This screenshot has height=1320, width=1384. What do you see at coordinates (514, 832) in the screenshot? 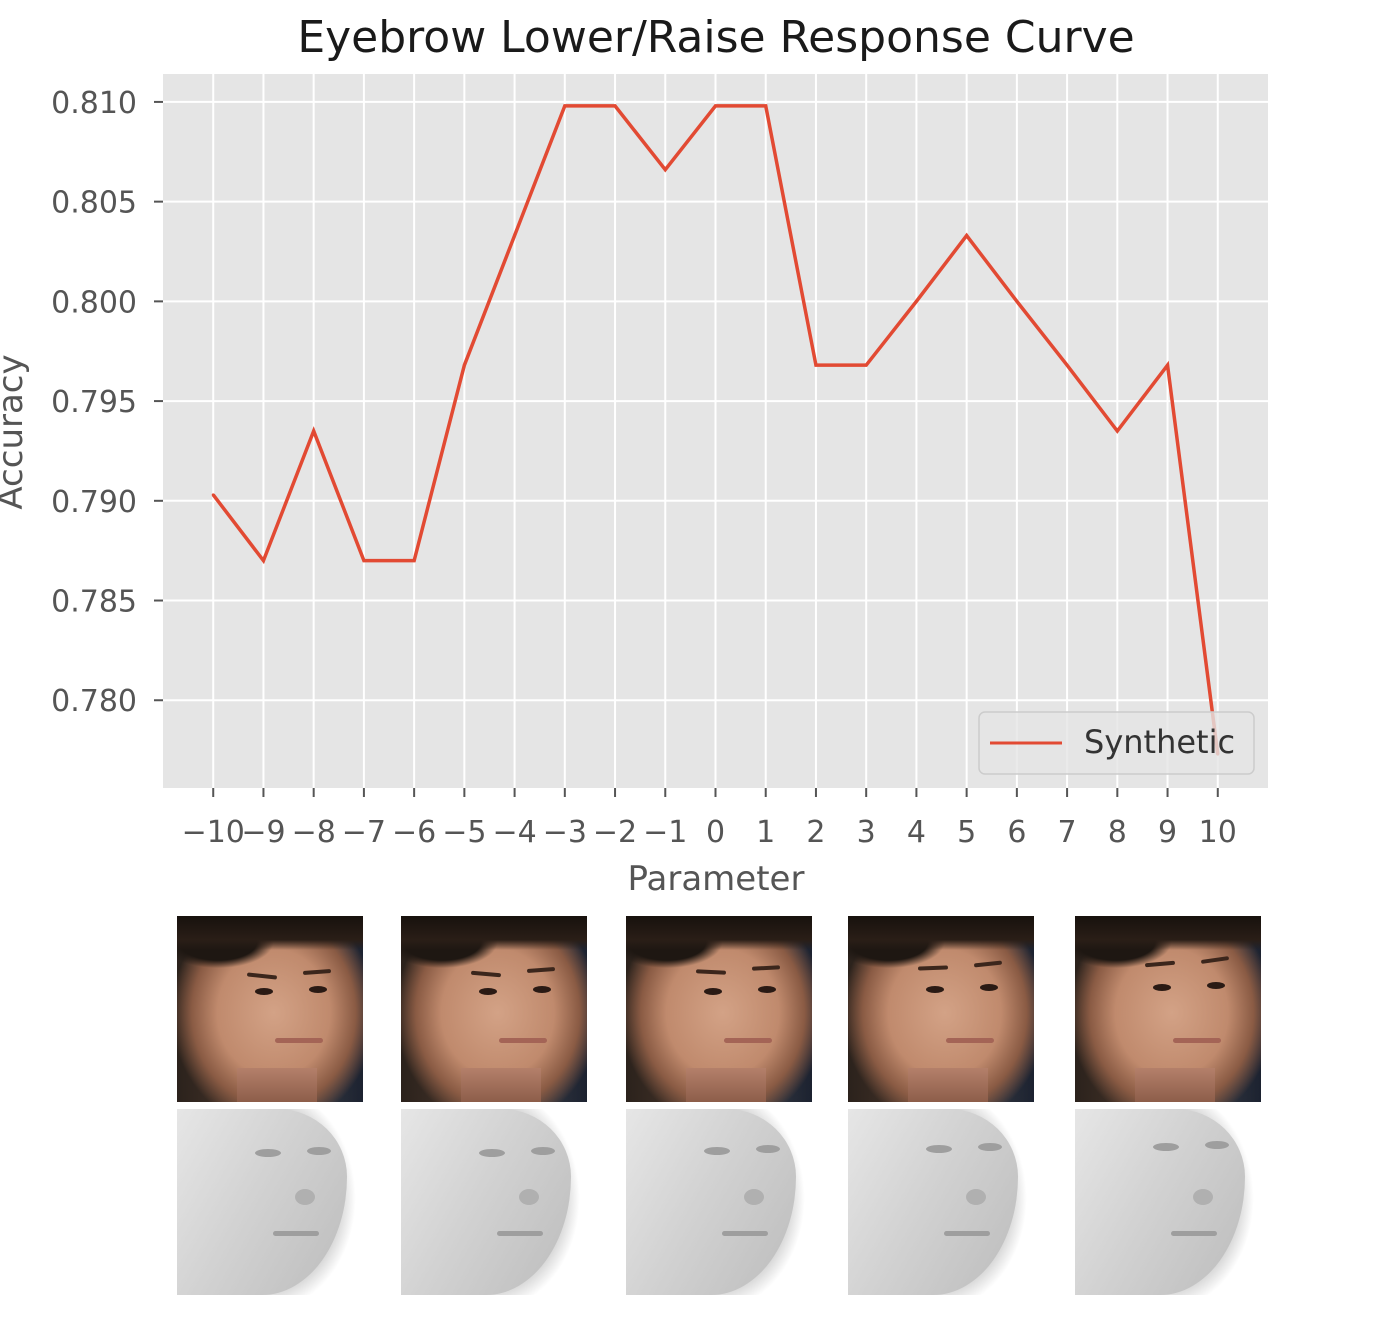
I see `x-tick-label: −4` at bounding box center [514, 832].